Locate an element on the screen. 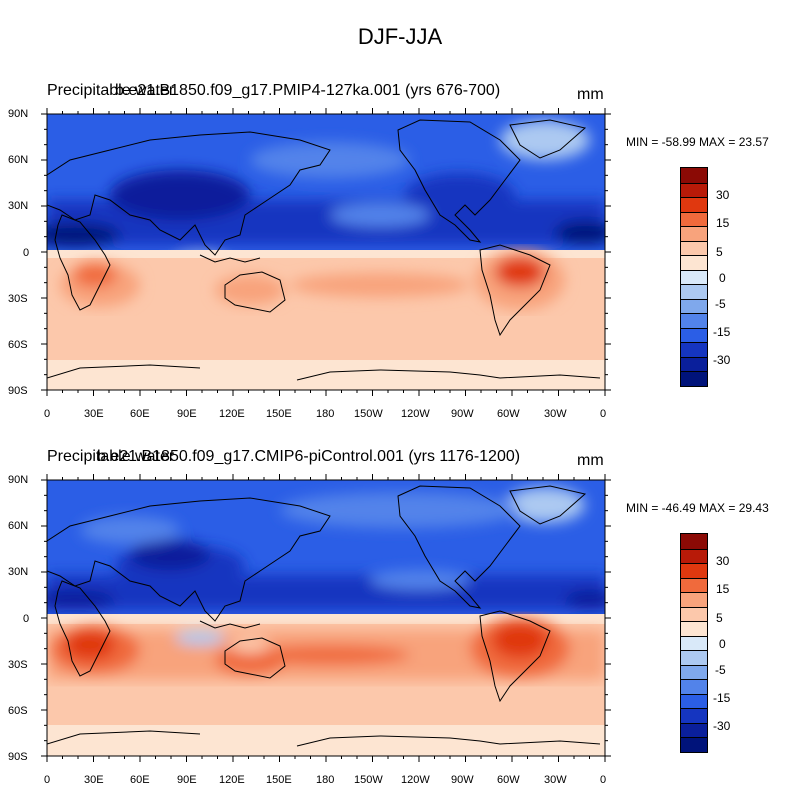 Image resolution: width=800 pixels, height=800 pixels. panel-2-ylabel-90n: 90N is located at coordinates (18, 480).